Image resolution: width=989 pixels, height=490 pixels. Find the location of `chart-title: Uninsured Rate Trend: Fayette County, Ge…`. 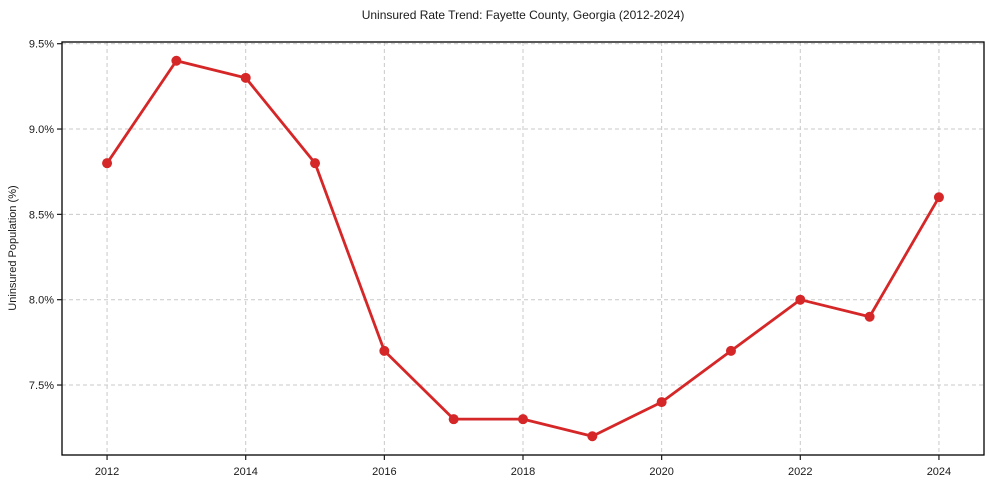

chart-title: Uninsured Rate Trend: Fayette County, Ge… is located at coordinates (523, 15).